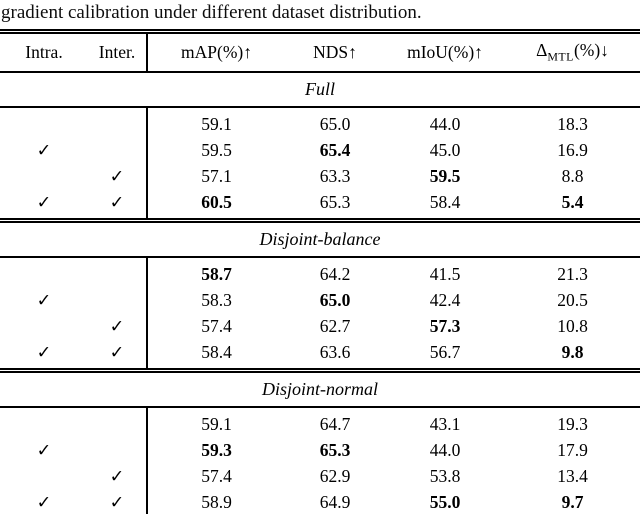  Describe the element at coordinates (335, 325) in the screenshot. I see `metric-value: 62.7` at that location.